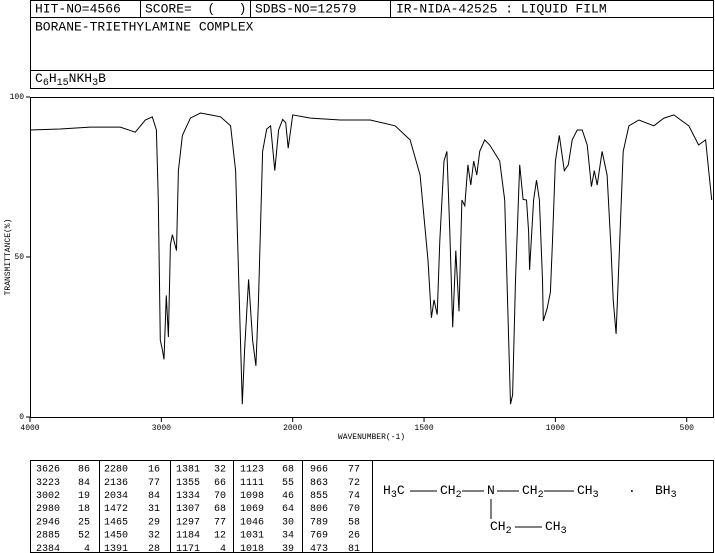 The width and height of the screenshot is (715, 553). I want to click on x-tick-label: 1500, so click(423, 428).